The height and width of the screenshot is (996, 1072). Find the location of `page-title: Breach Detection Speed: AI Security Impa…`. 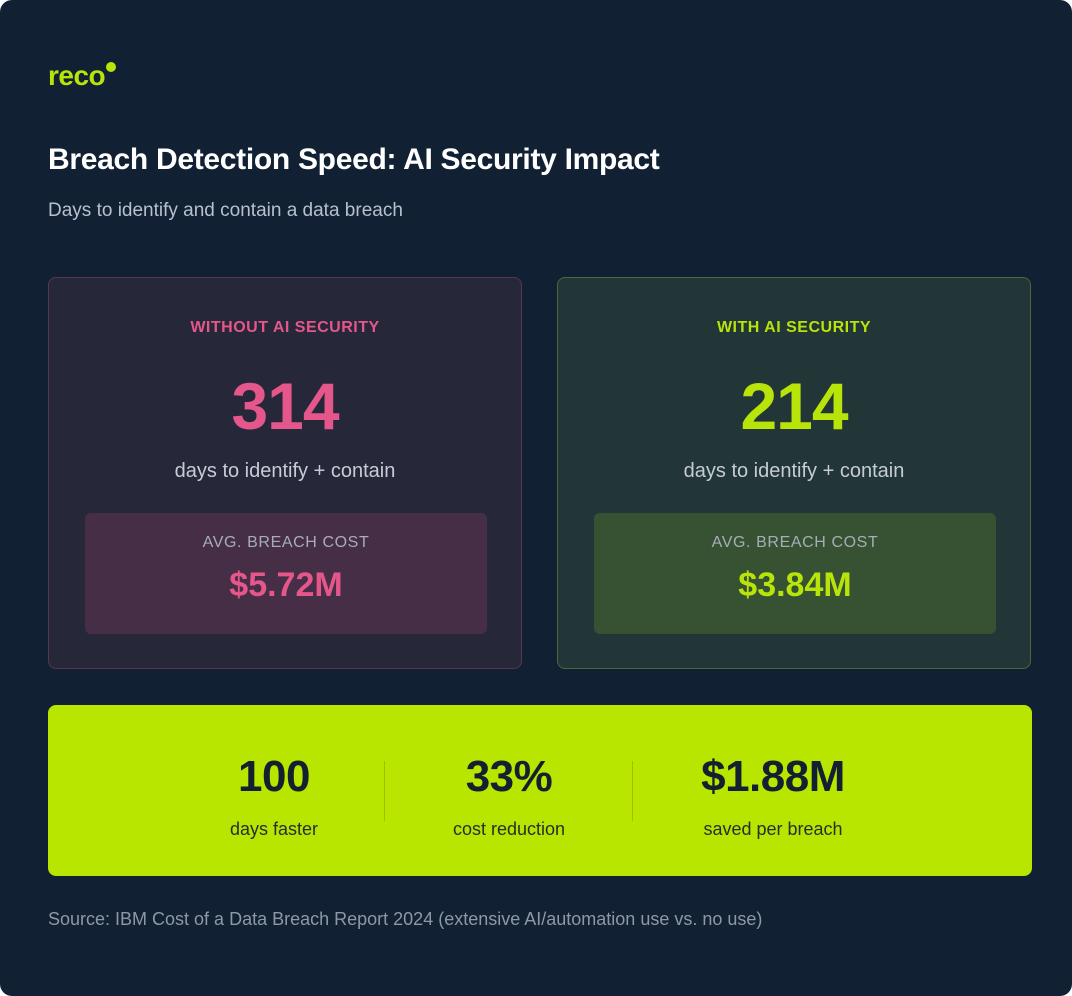

page-title: Breach Detection Speed: AI Security Impa… is located at coordinates (354, 159).